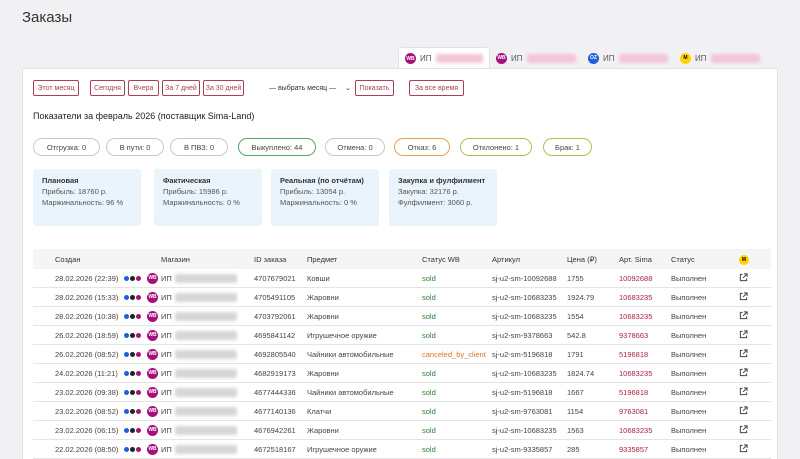 The height and width of the screenshot is (459, 800). Describe the element at coordinates (66, 147) in the screenshot. I see `status-pill-shipment: Отгрузка: 0` at that location.